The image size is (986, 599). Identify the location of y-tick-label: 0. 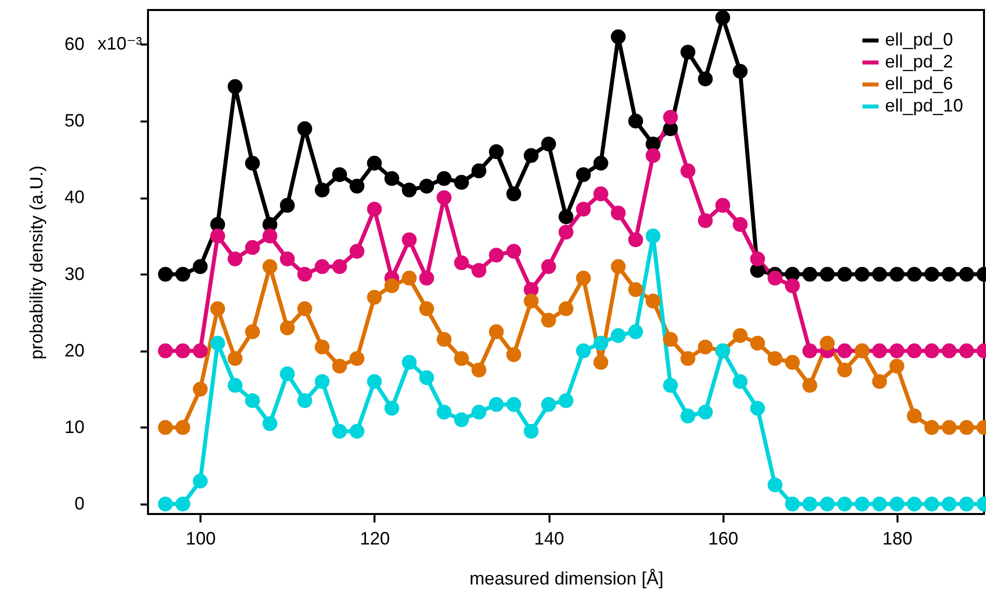
(79, 504).